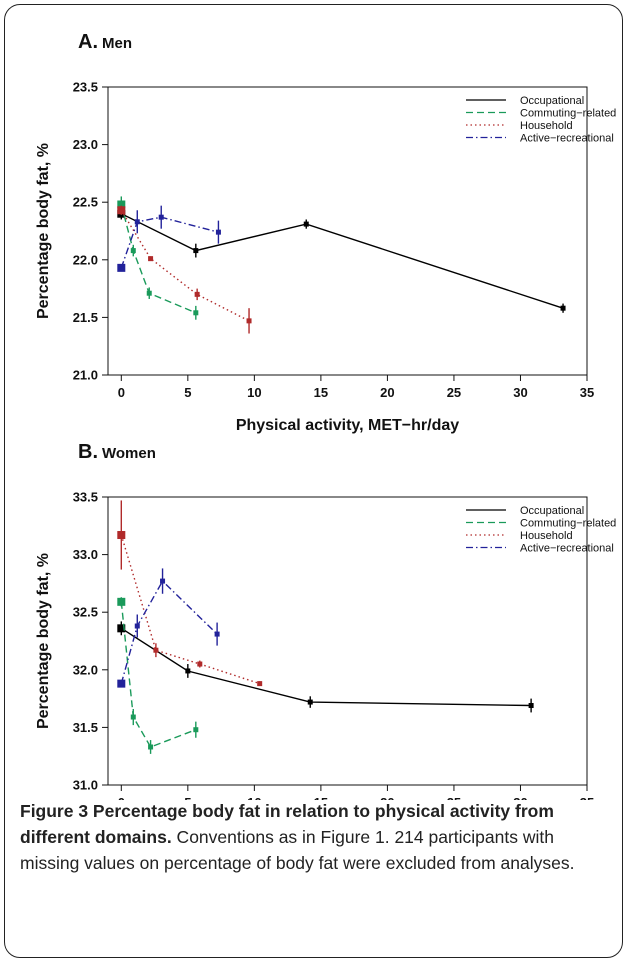  Describe the element at coordinates (85, 202) in the screenshot. I see `y-tick-label: 22.5` at that location.